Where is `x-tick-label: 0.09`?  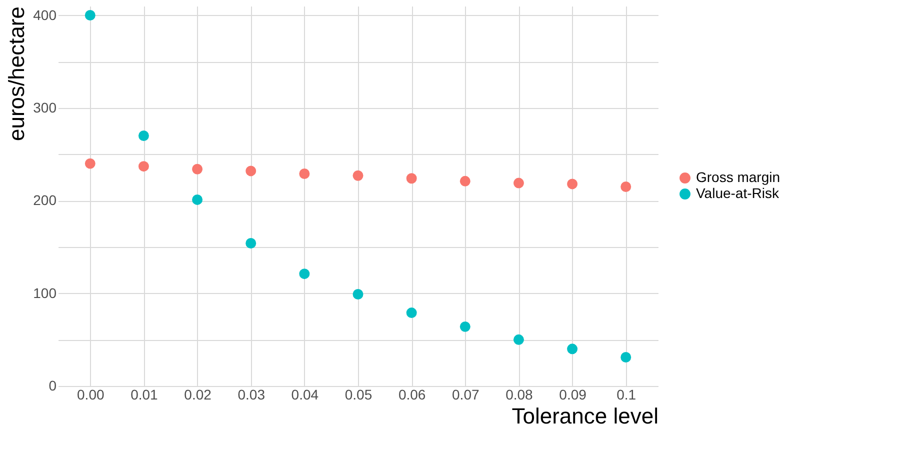 x-tick-label: 0.09 is located at coordinates (573, 394).